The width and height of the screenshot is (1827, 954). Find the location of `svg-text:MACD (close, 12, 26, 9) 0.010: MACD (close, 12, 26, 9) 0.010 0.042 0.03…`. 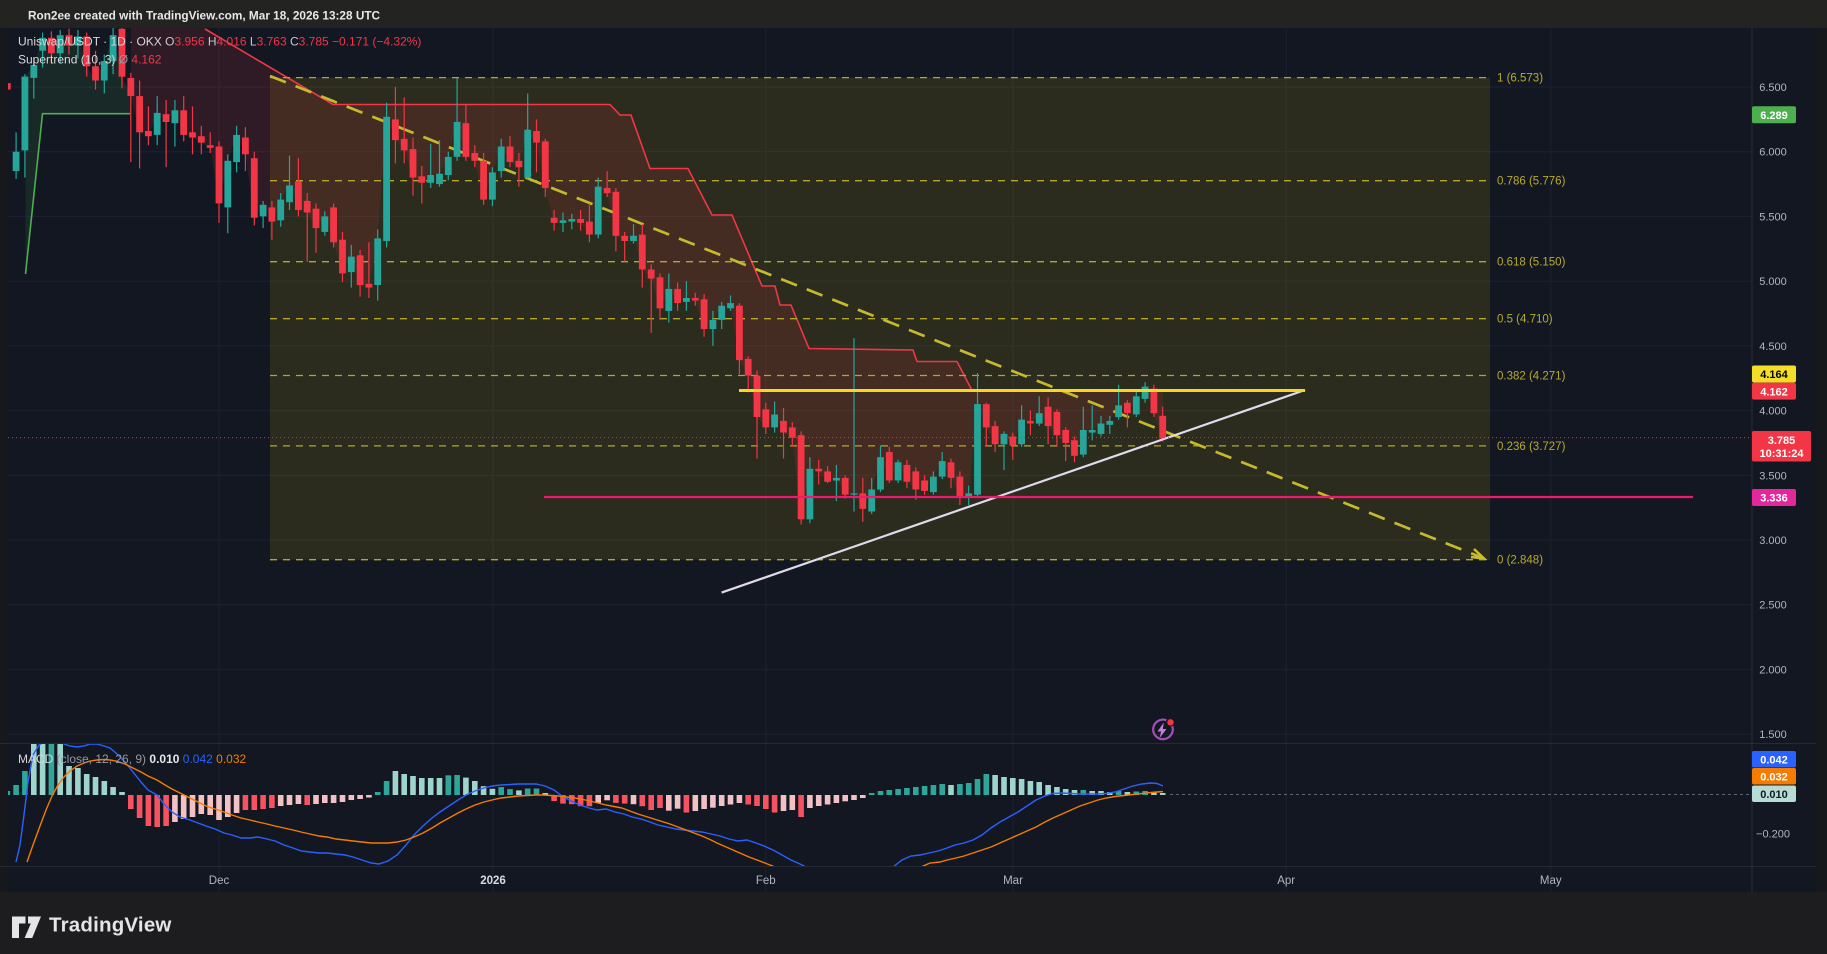

svg-text:MACD (close, 12, 26, 9) 0.010: MACD (close, 12, 26, 9) 0.010 0.042 0.03… is located at coordinates (132, 759).